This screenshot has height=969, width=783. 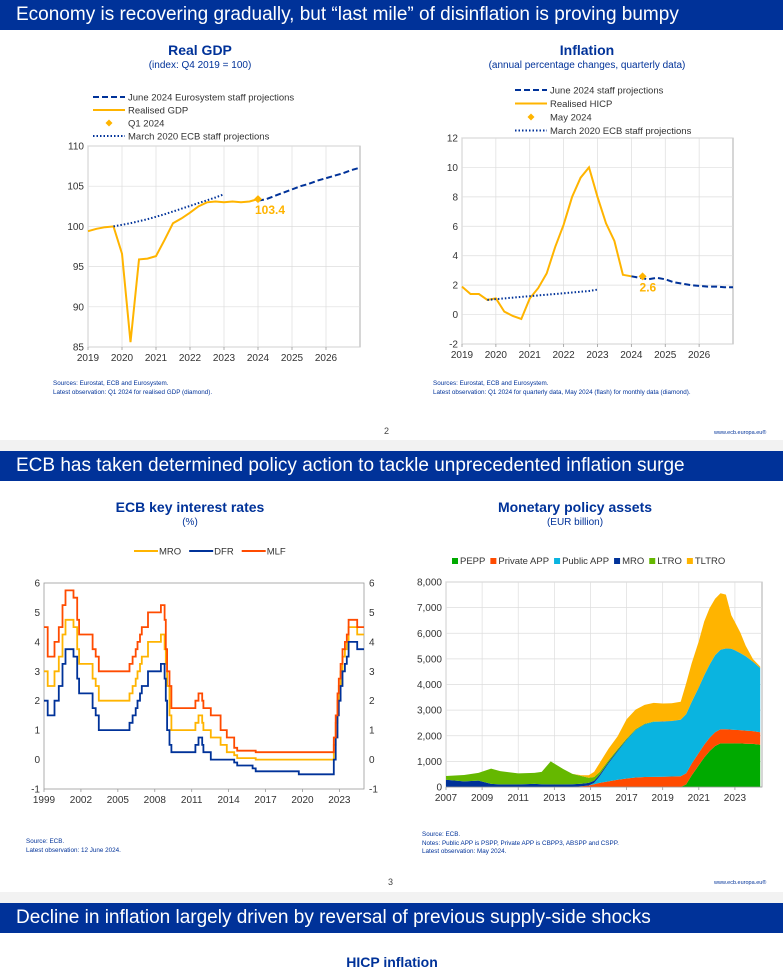 I want to click on y-tick-label: 100, so click(x=75, y=227).